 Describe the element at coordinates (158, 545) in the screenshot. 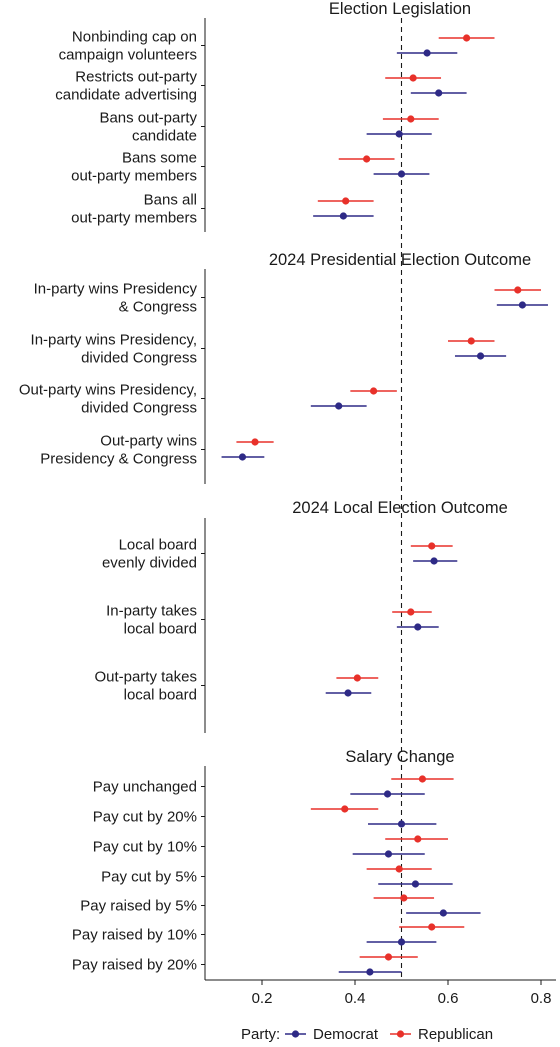

I see `category-label-line: Local board` at that location.